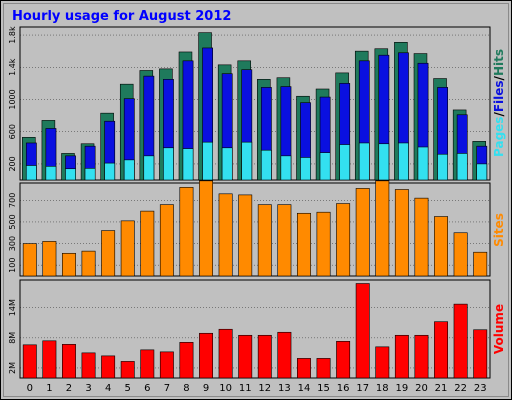 This screenshot has width=512, height=400. Describe the element at coordinates (323, 388) in the screenshot. I see `x-tick-label: 15` at that location.